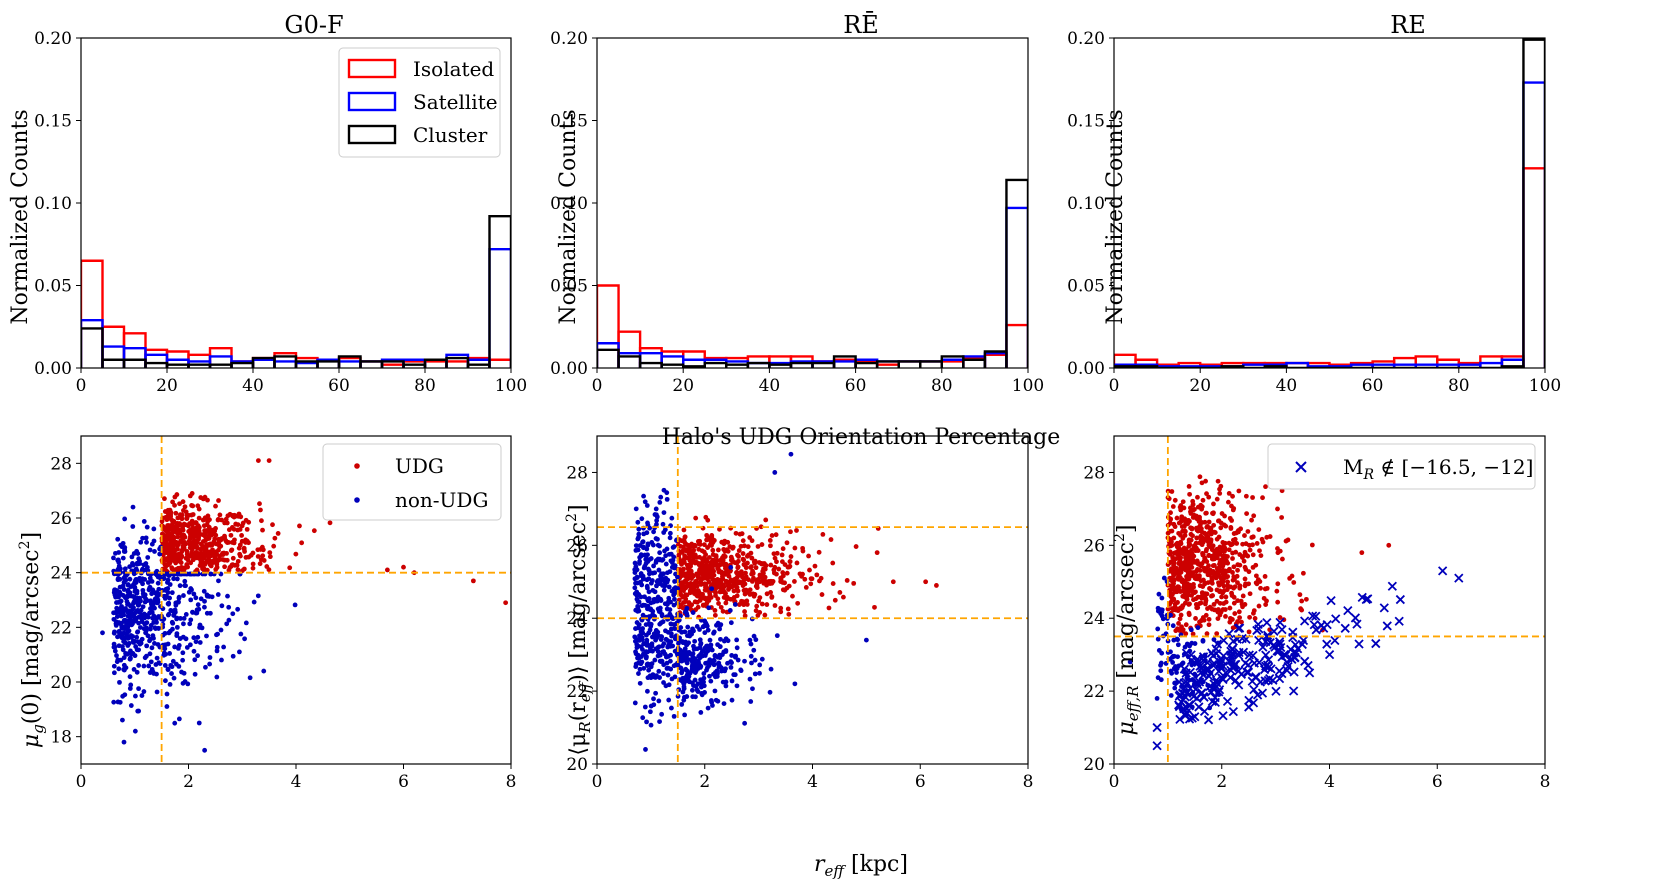 The width and height of the screenshot is (1661, 882). I want to click on x-tick-label: 6, so click(920, 782).